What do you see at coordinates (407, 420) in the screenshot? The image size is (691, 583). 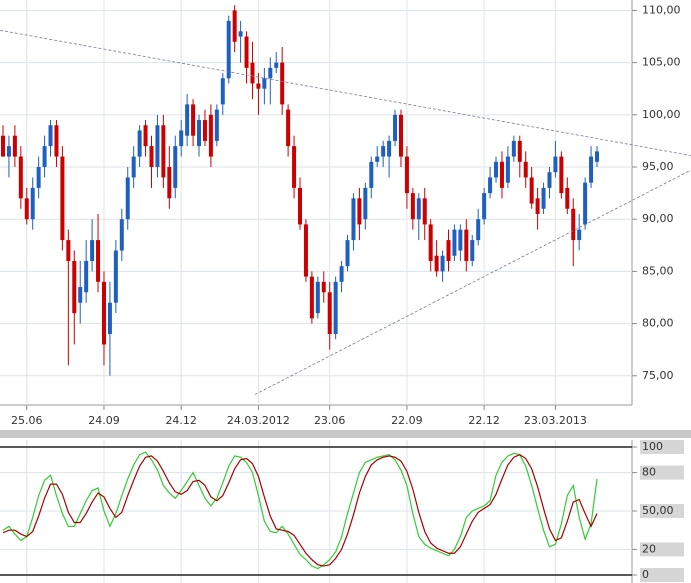 I see `x-tick-label: 22.09` at bounding box center [407, 420].